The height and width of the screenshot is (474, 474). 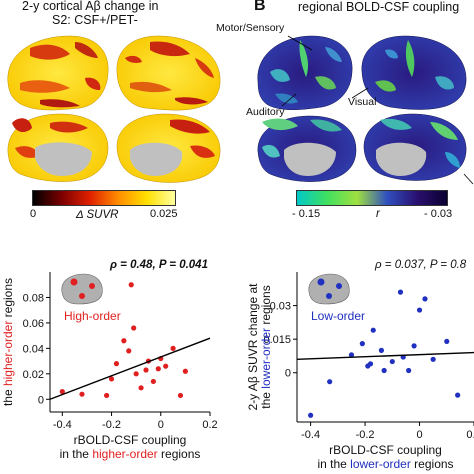 I want to click on panel-a-colorbar-min: 0, so click(x=33, y=214).